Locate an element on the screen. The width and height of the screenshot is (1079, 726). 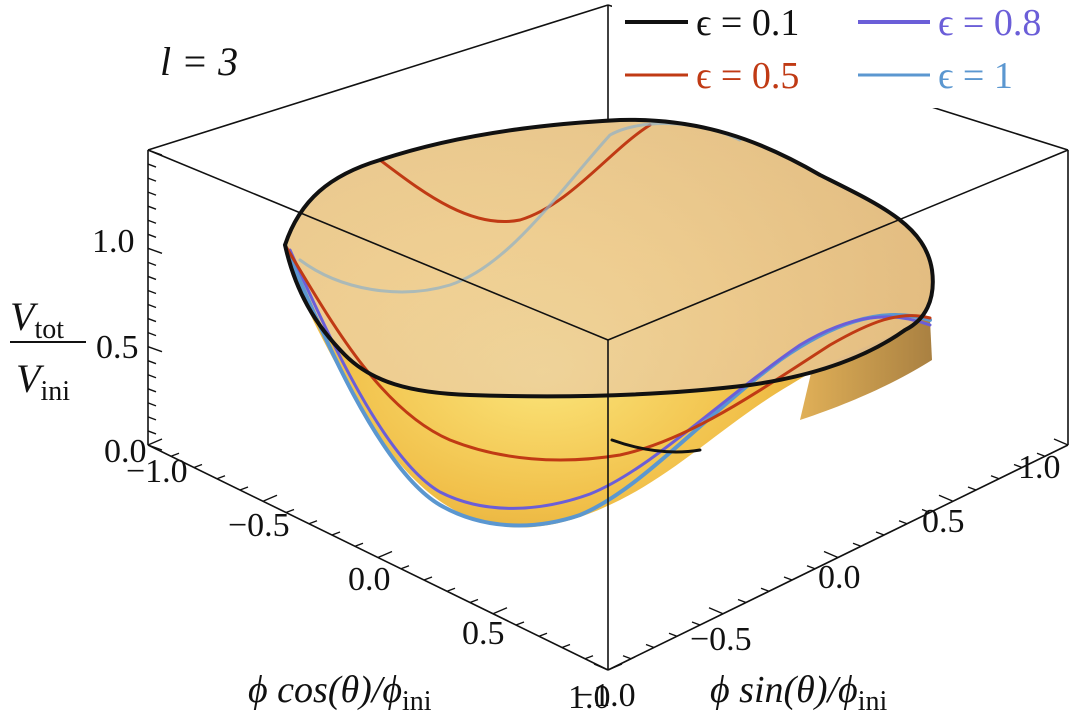
y-tick-label: −0.5 is located at coordinates (721, 639).